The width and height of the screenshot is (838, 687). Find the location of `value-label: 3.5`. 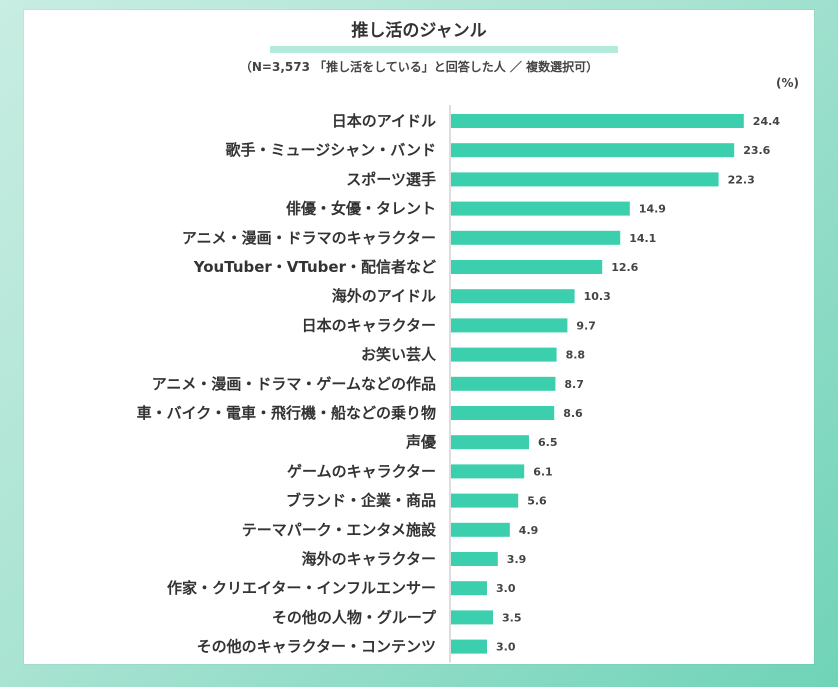

value-label: 3.5 is located at coordinates (512, 617).